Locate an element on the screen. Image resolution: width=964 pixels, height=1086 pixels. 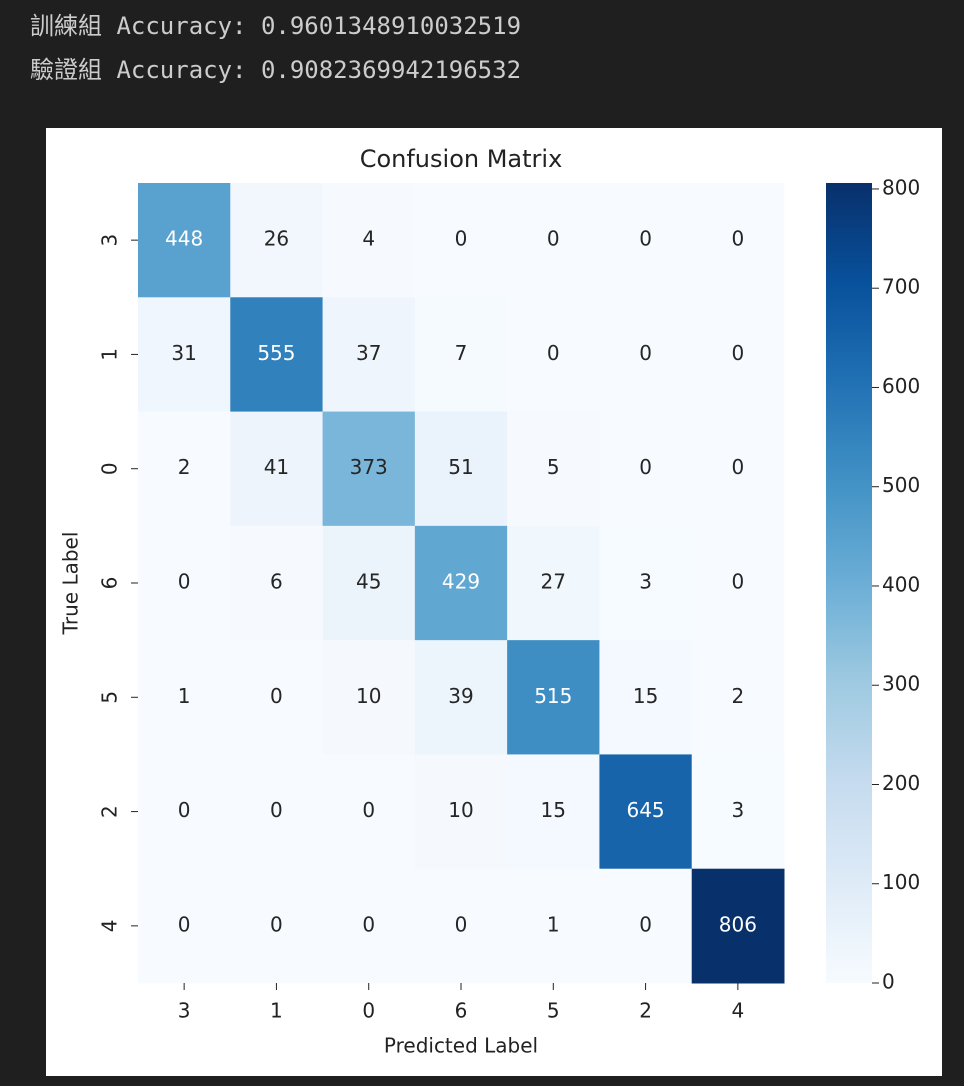
output-line: 訓練組 Accuracy: 0.9601348910032519 is located at coordinates (276, 26).